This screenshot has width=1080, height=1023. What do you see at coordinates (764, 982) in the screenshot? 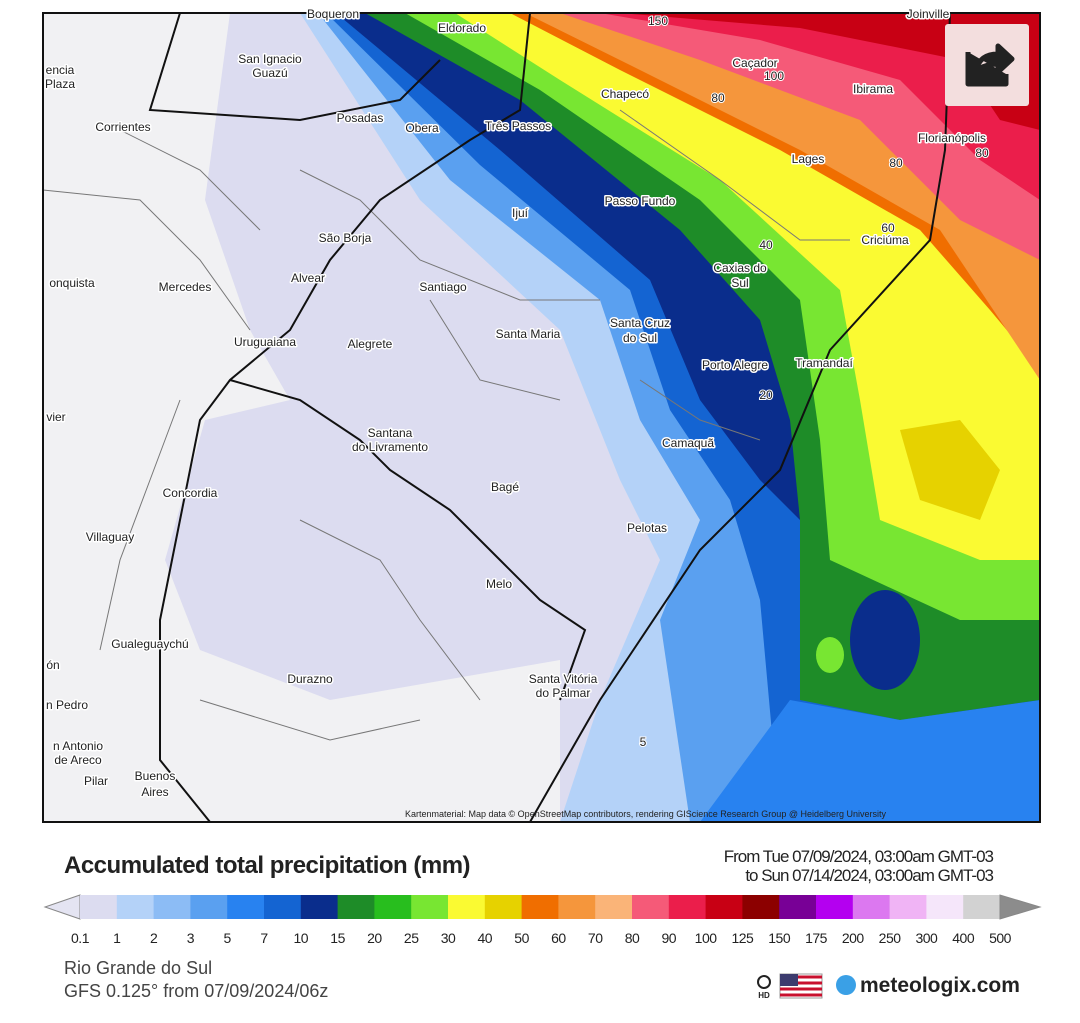
I see `hd-icon` at bounding box center [764, 982].